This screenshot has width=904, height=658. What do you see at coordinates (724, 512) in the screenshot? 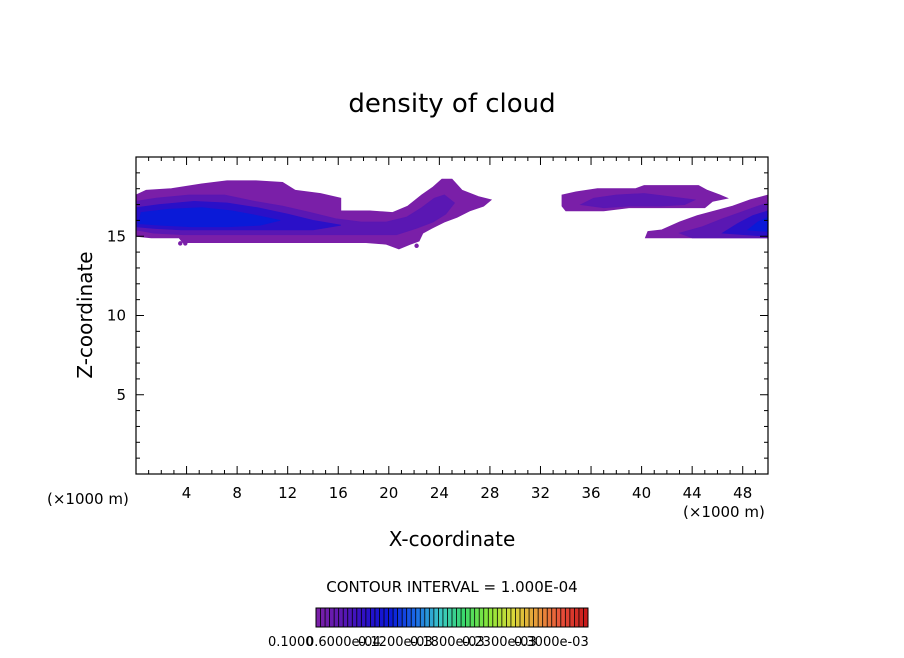
I see `x-unit-label-right: (×1000 m)` at bounding box center [724, 512].